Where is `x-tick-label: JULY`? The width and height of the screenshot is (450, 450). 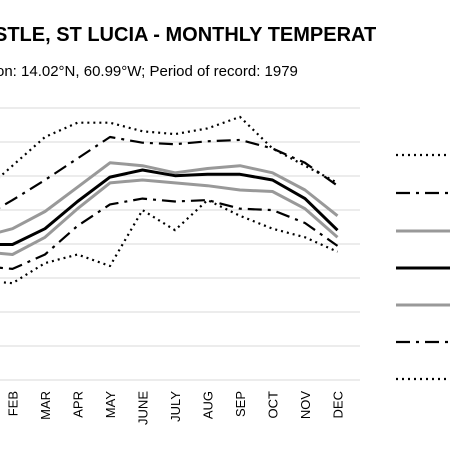
x-tick-label: JULY is located at coordinates (175, 406).